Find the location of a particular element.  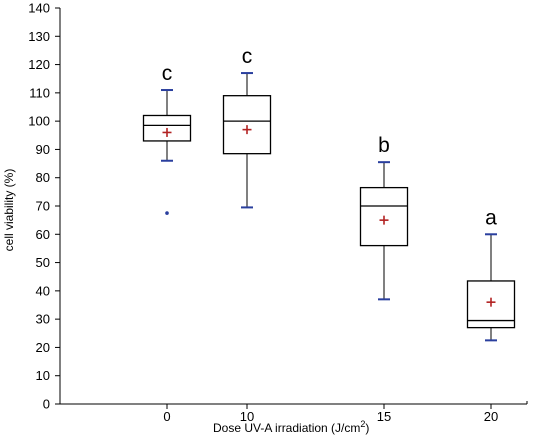

x-tick-label: 20 is located at coordinates (491, 416).